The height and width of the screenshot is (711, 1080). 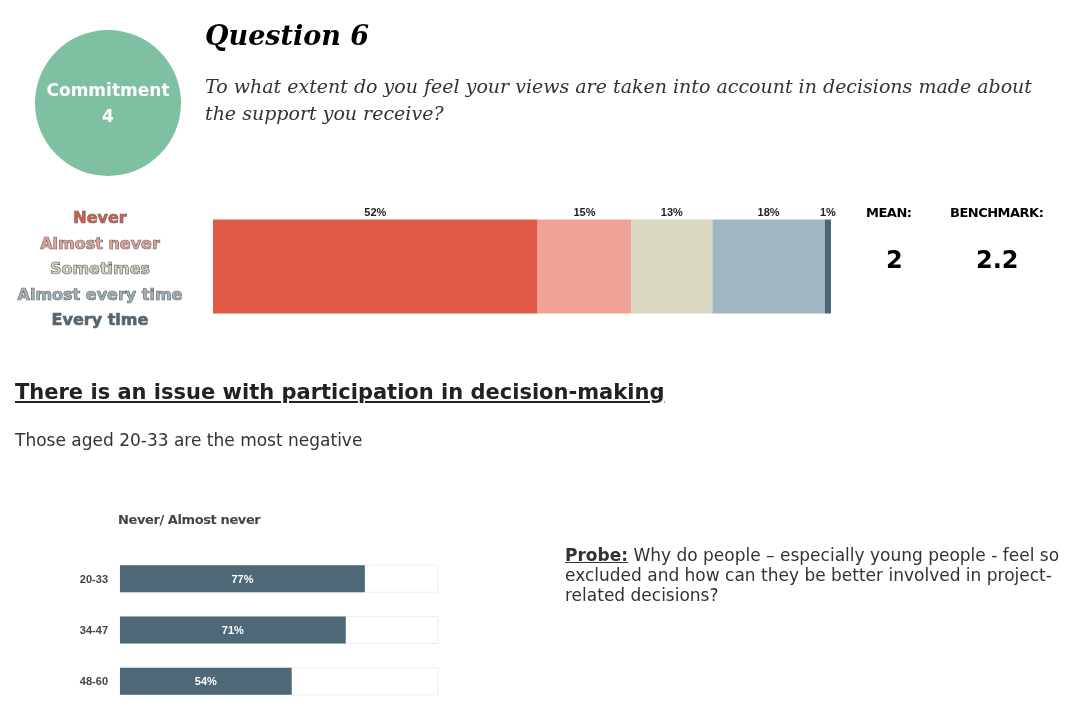 I want to click on text: Every time, so click(x=100, y=320).